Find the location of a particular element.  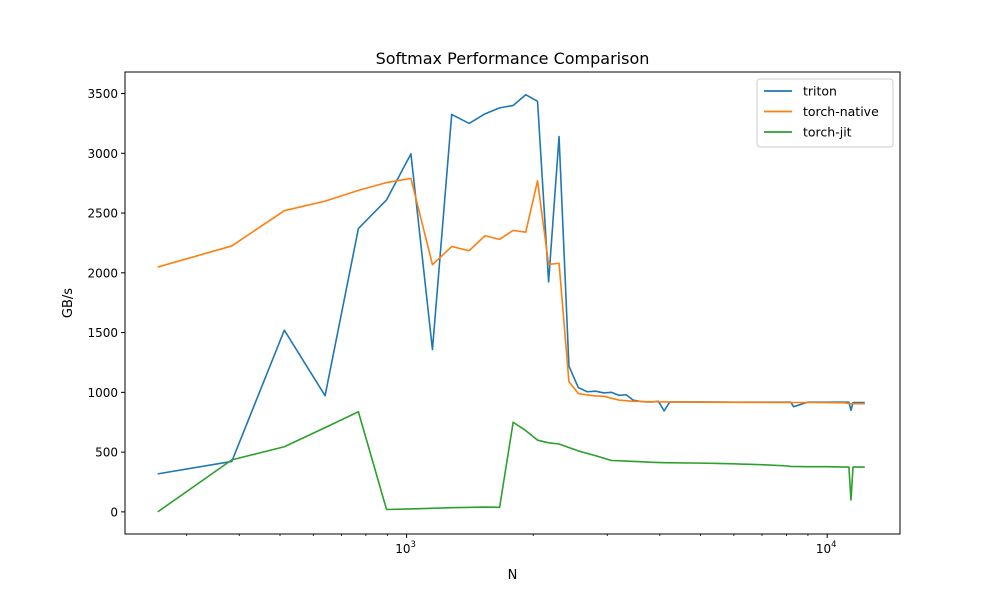

x-tick-label: 10⁴ is located at coordinates (826, 548).